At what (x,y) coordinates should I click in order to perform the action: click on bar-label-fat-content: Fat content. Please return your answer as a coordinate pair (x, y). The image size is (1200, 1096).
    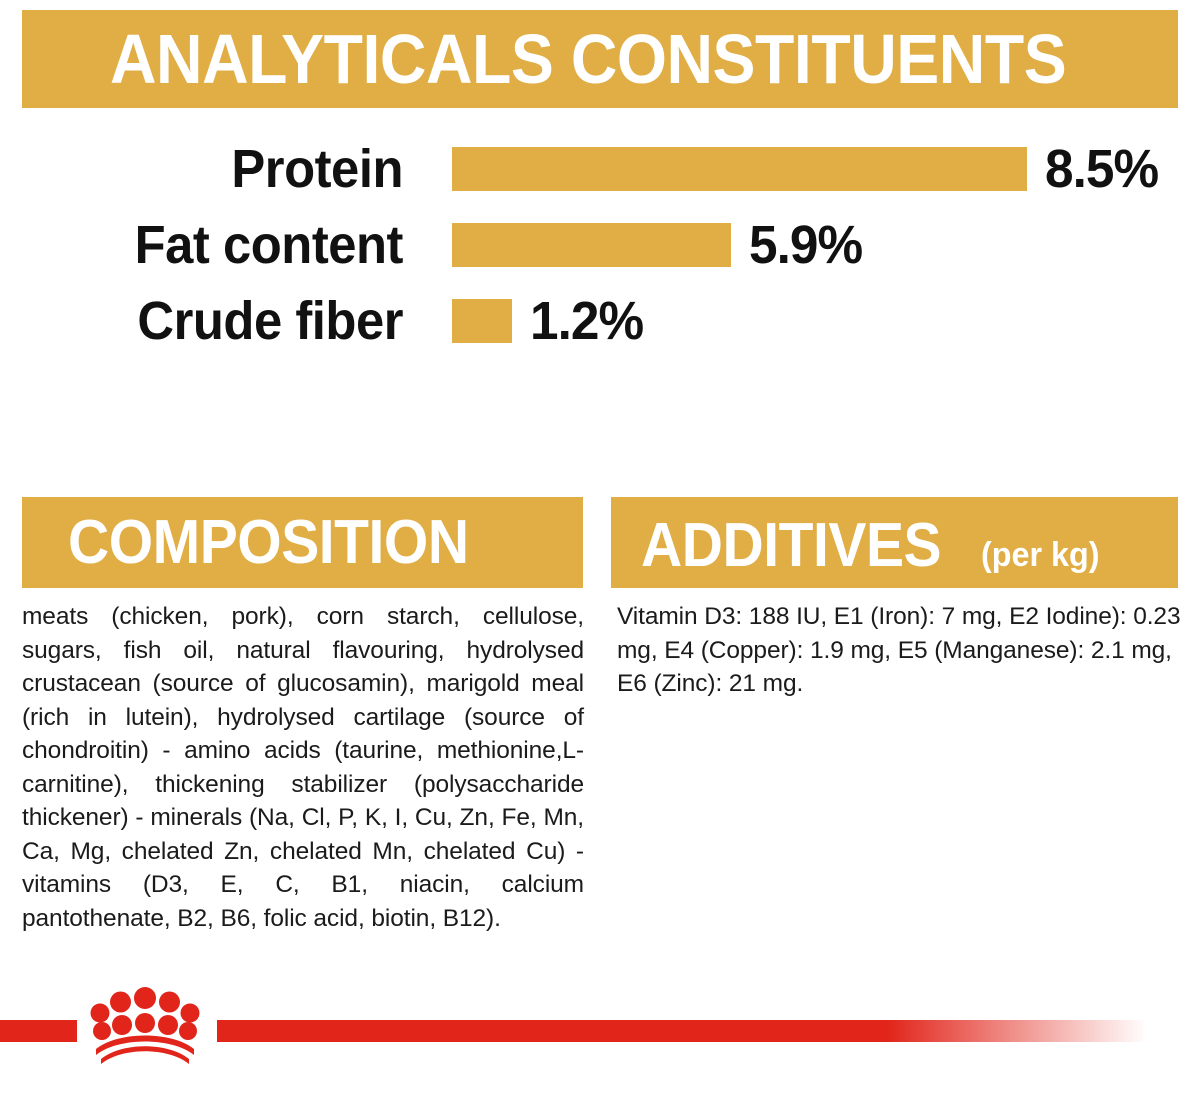
    Looking at the image, I should click on (269, 245).